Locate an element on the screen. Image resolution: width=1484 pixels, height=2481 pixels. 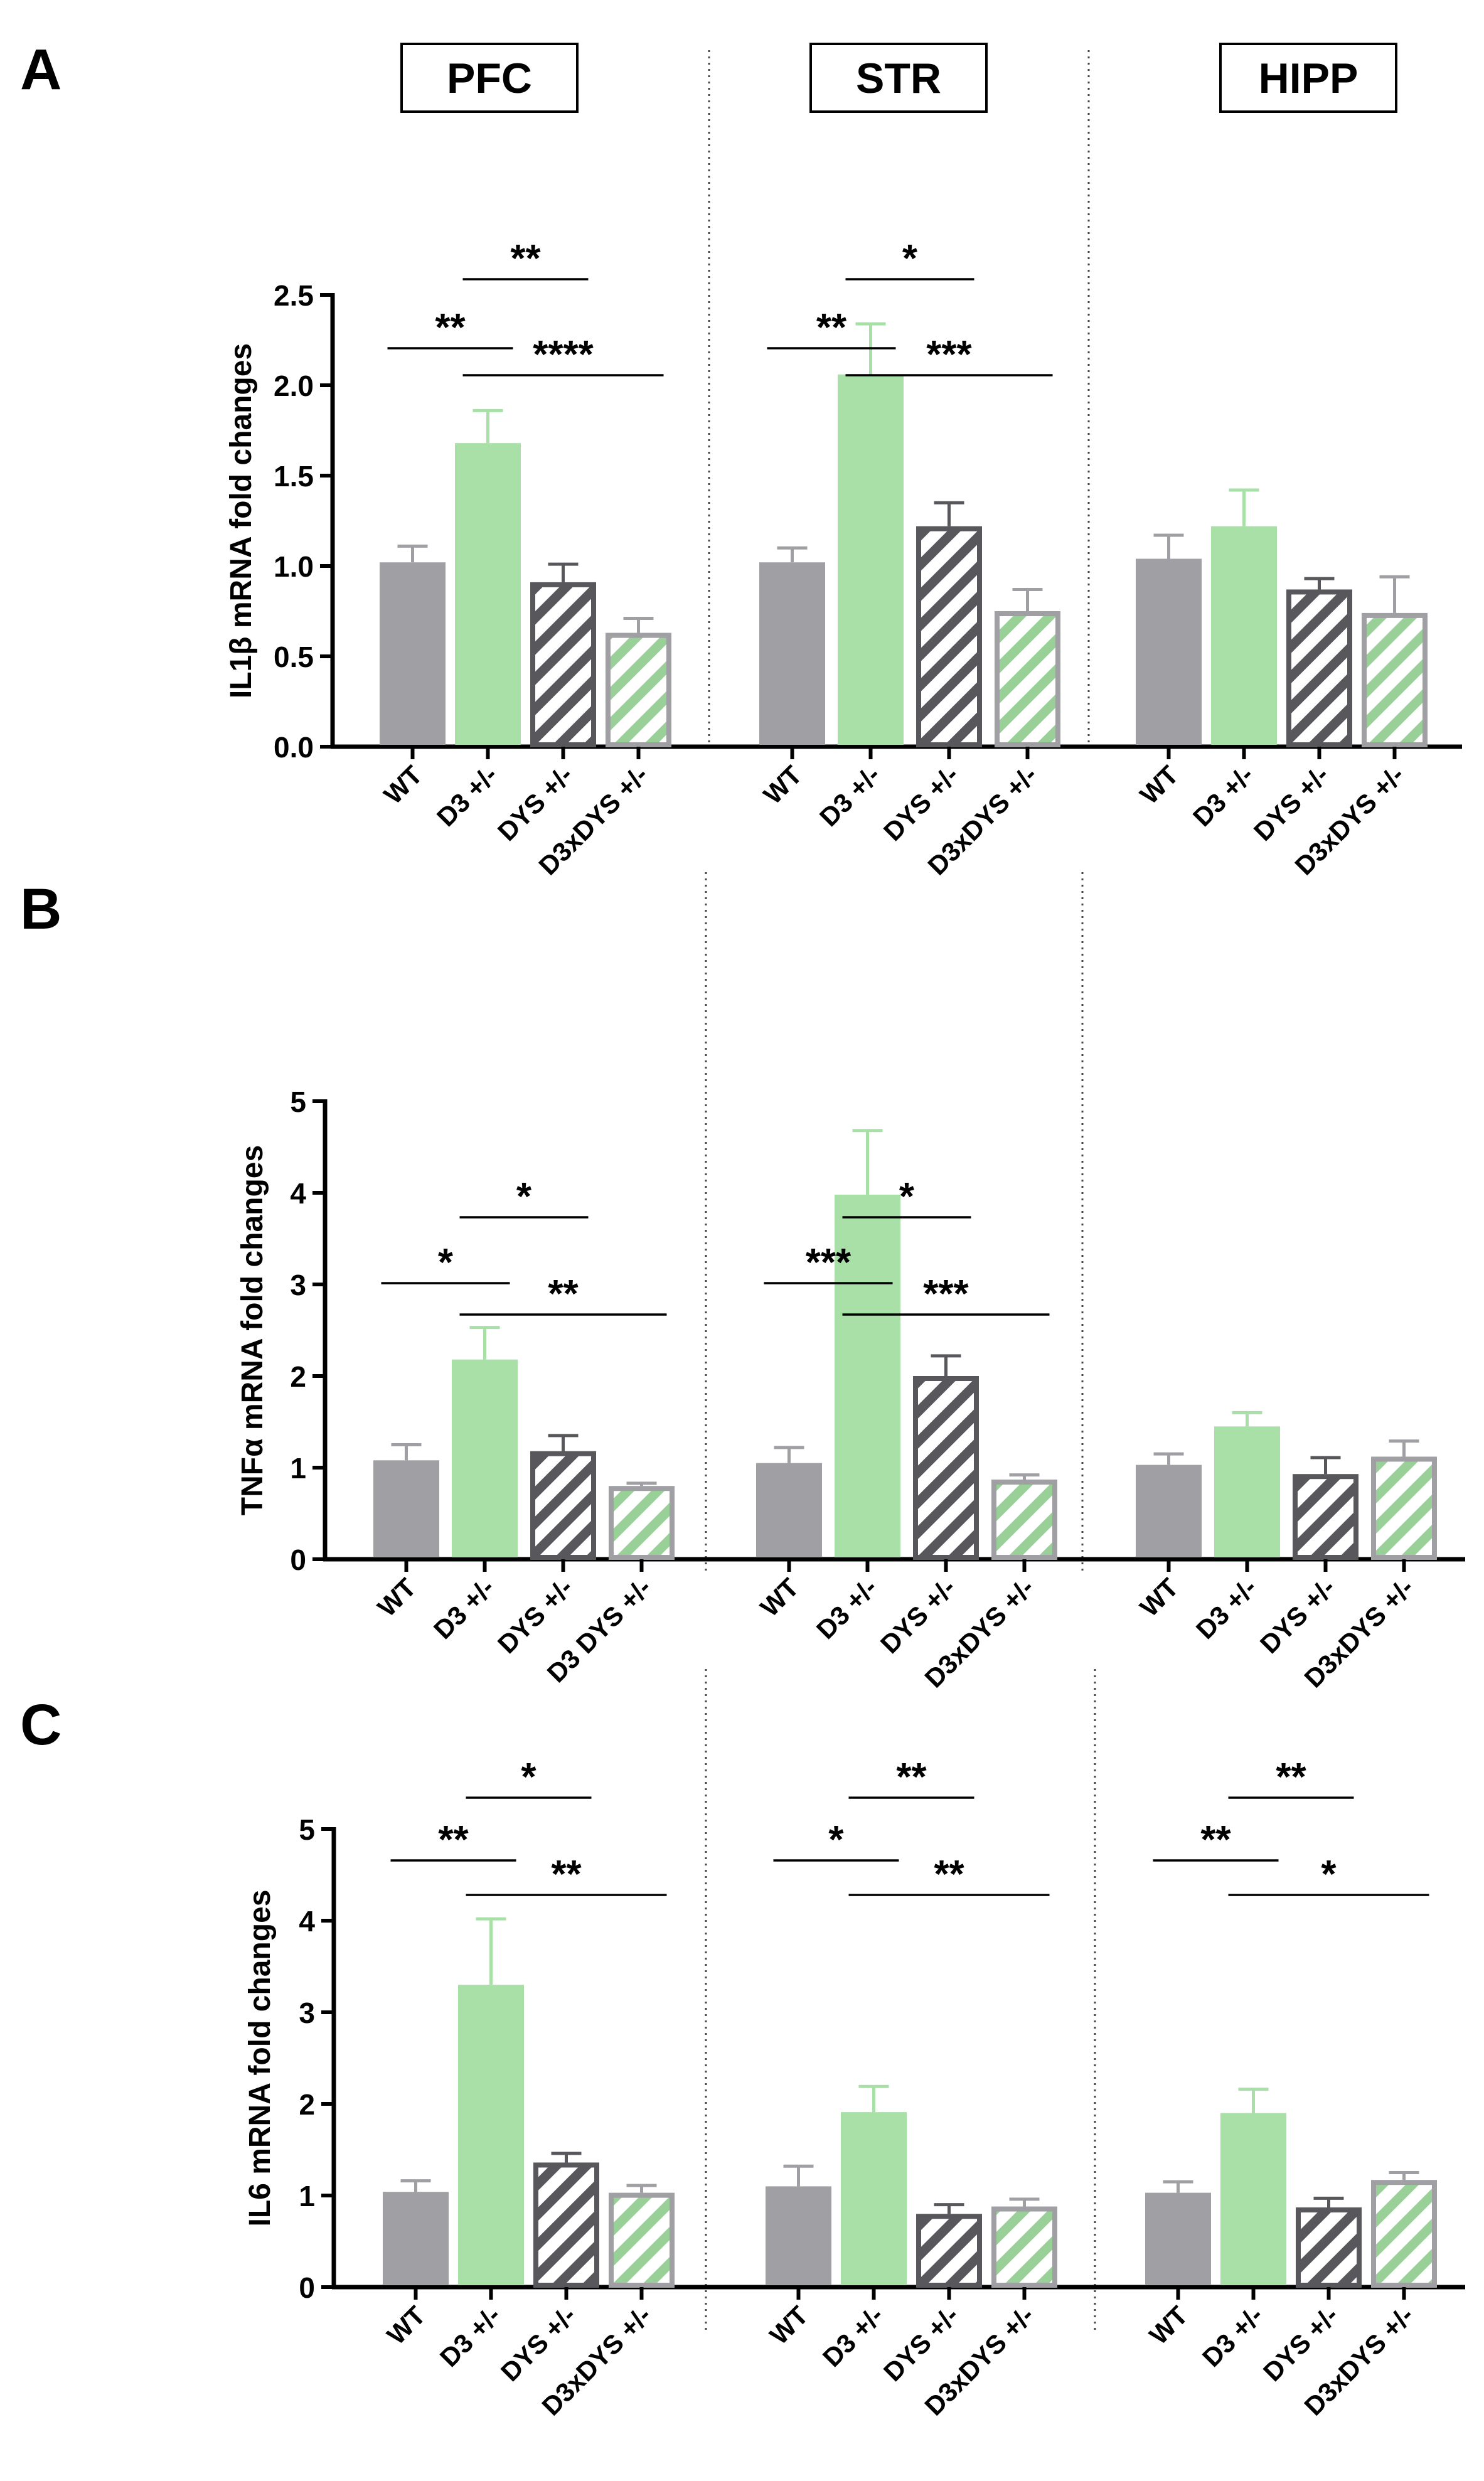
y-tick-label-a-0: 0.0 is located at coordinates (294, 747).